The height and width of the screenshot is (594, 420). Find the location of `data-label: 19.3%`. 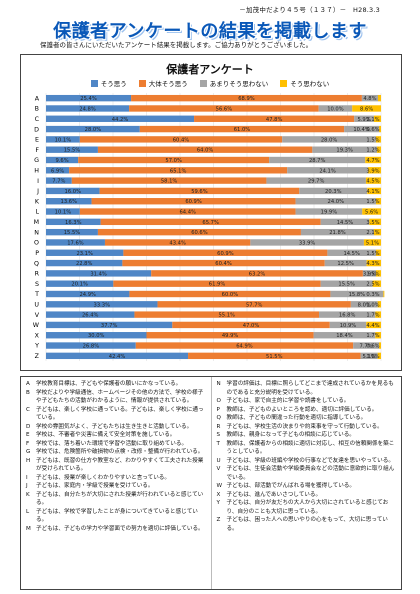

data-label: 19.3% is located at coordinates (344, 151).